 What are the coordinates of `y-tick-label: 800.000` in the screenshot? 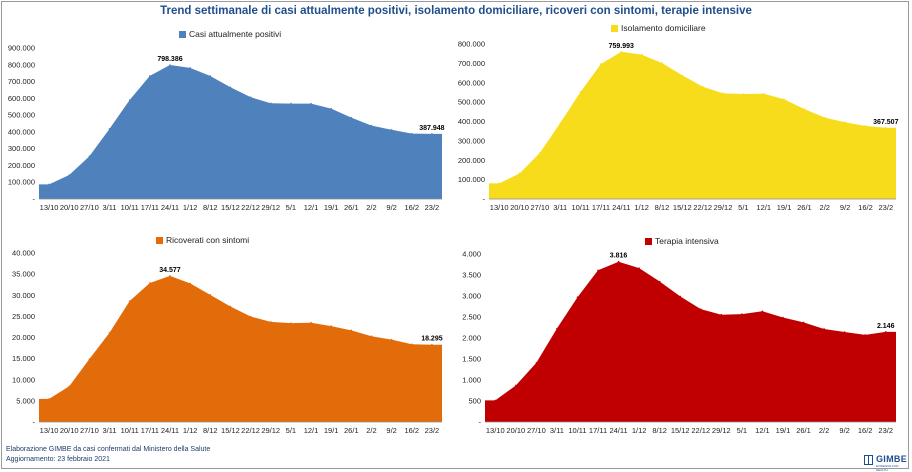 It's located at (21, 64).